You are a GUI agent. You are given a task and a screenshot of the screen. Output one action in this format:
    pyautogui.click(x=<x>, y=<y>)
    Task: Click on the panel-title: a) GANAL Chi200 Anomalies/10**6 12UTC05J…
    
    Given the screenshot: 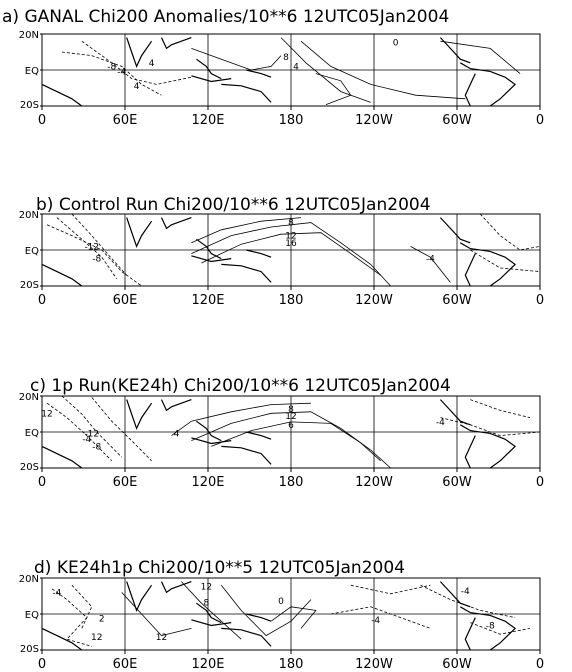 What is the action you would take?
    pyautogui.click(x=225, y=17)
    